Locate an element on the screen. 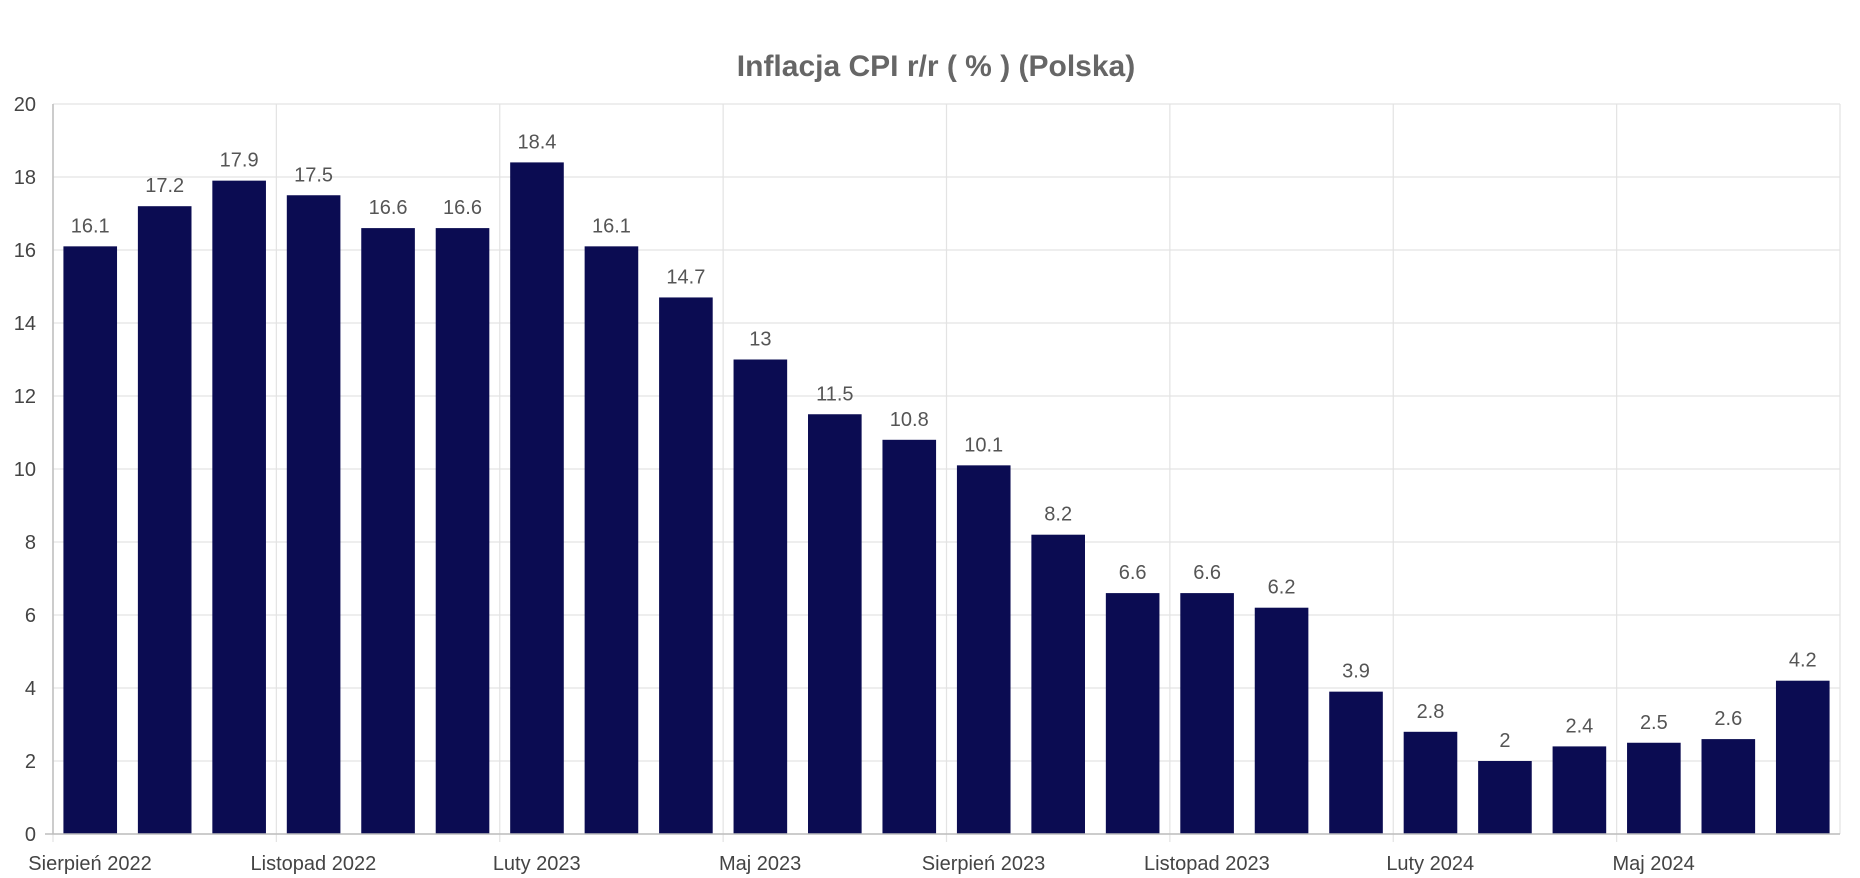 Image resolution: width=1860 pixels, height=878 pixels. bar-value-label: 6.2 is located at coordinates (1282, 588).